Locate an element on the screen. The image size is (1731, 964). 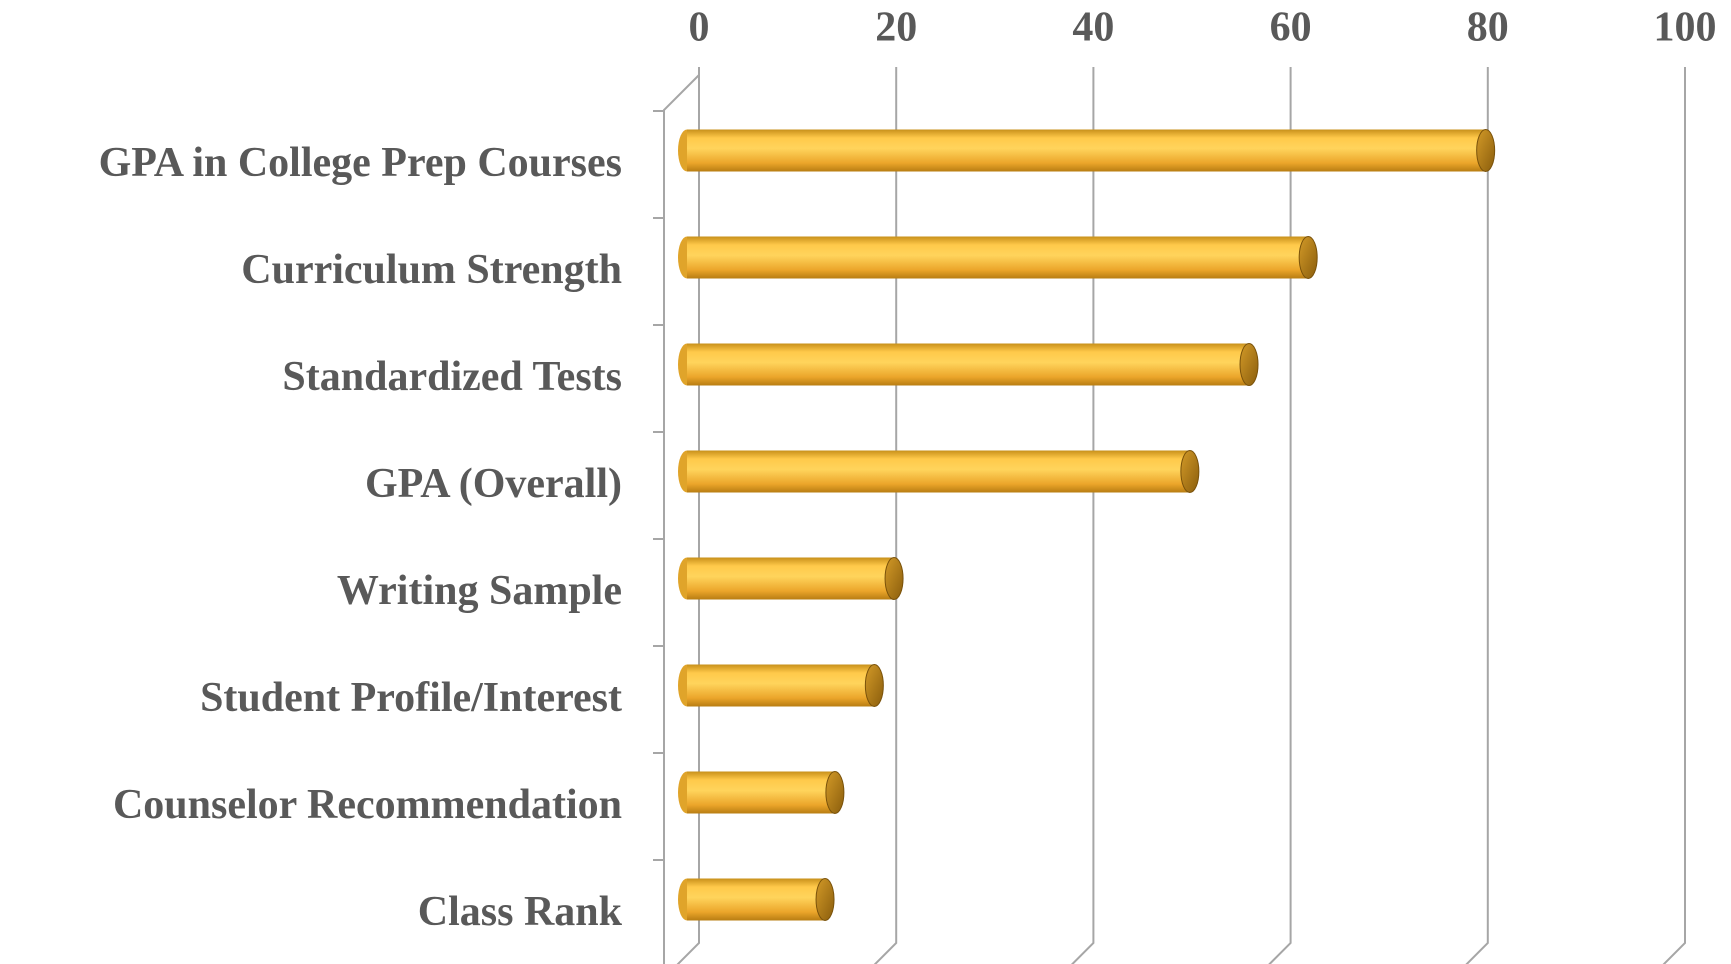
x-tick-label: 0 is located at coordinates (699, 28).